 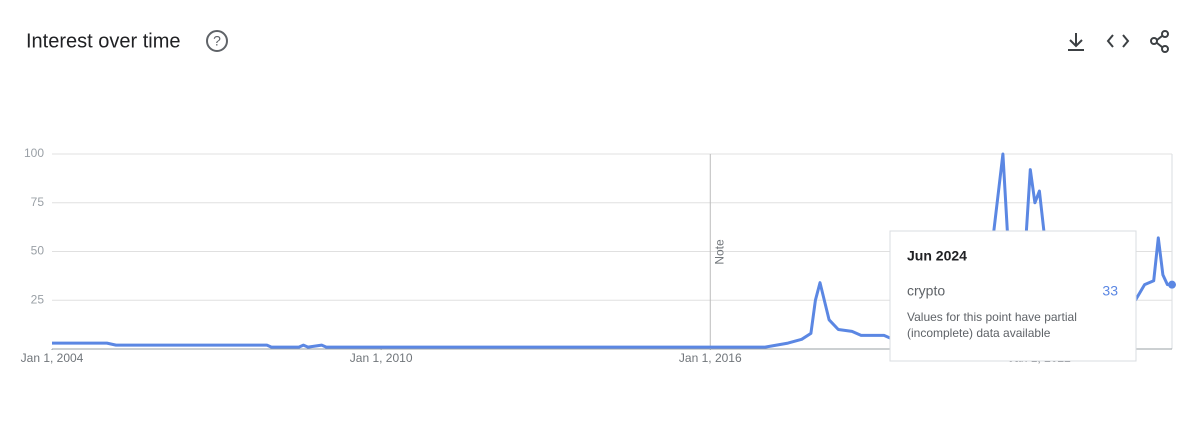 I want to click on tooltip-series: crypto, so click(x=926, y=291).